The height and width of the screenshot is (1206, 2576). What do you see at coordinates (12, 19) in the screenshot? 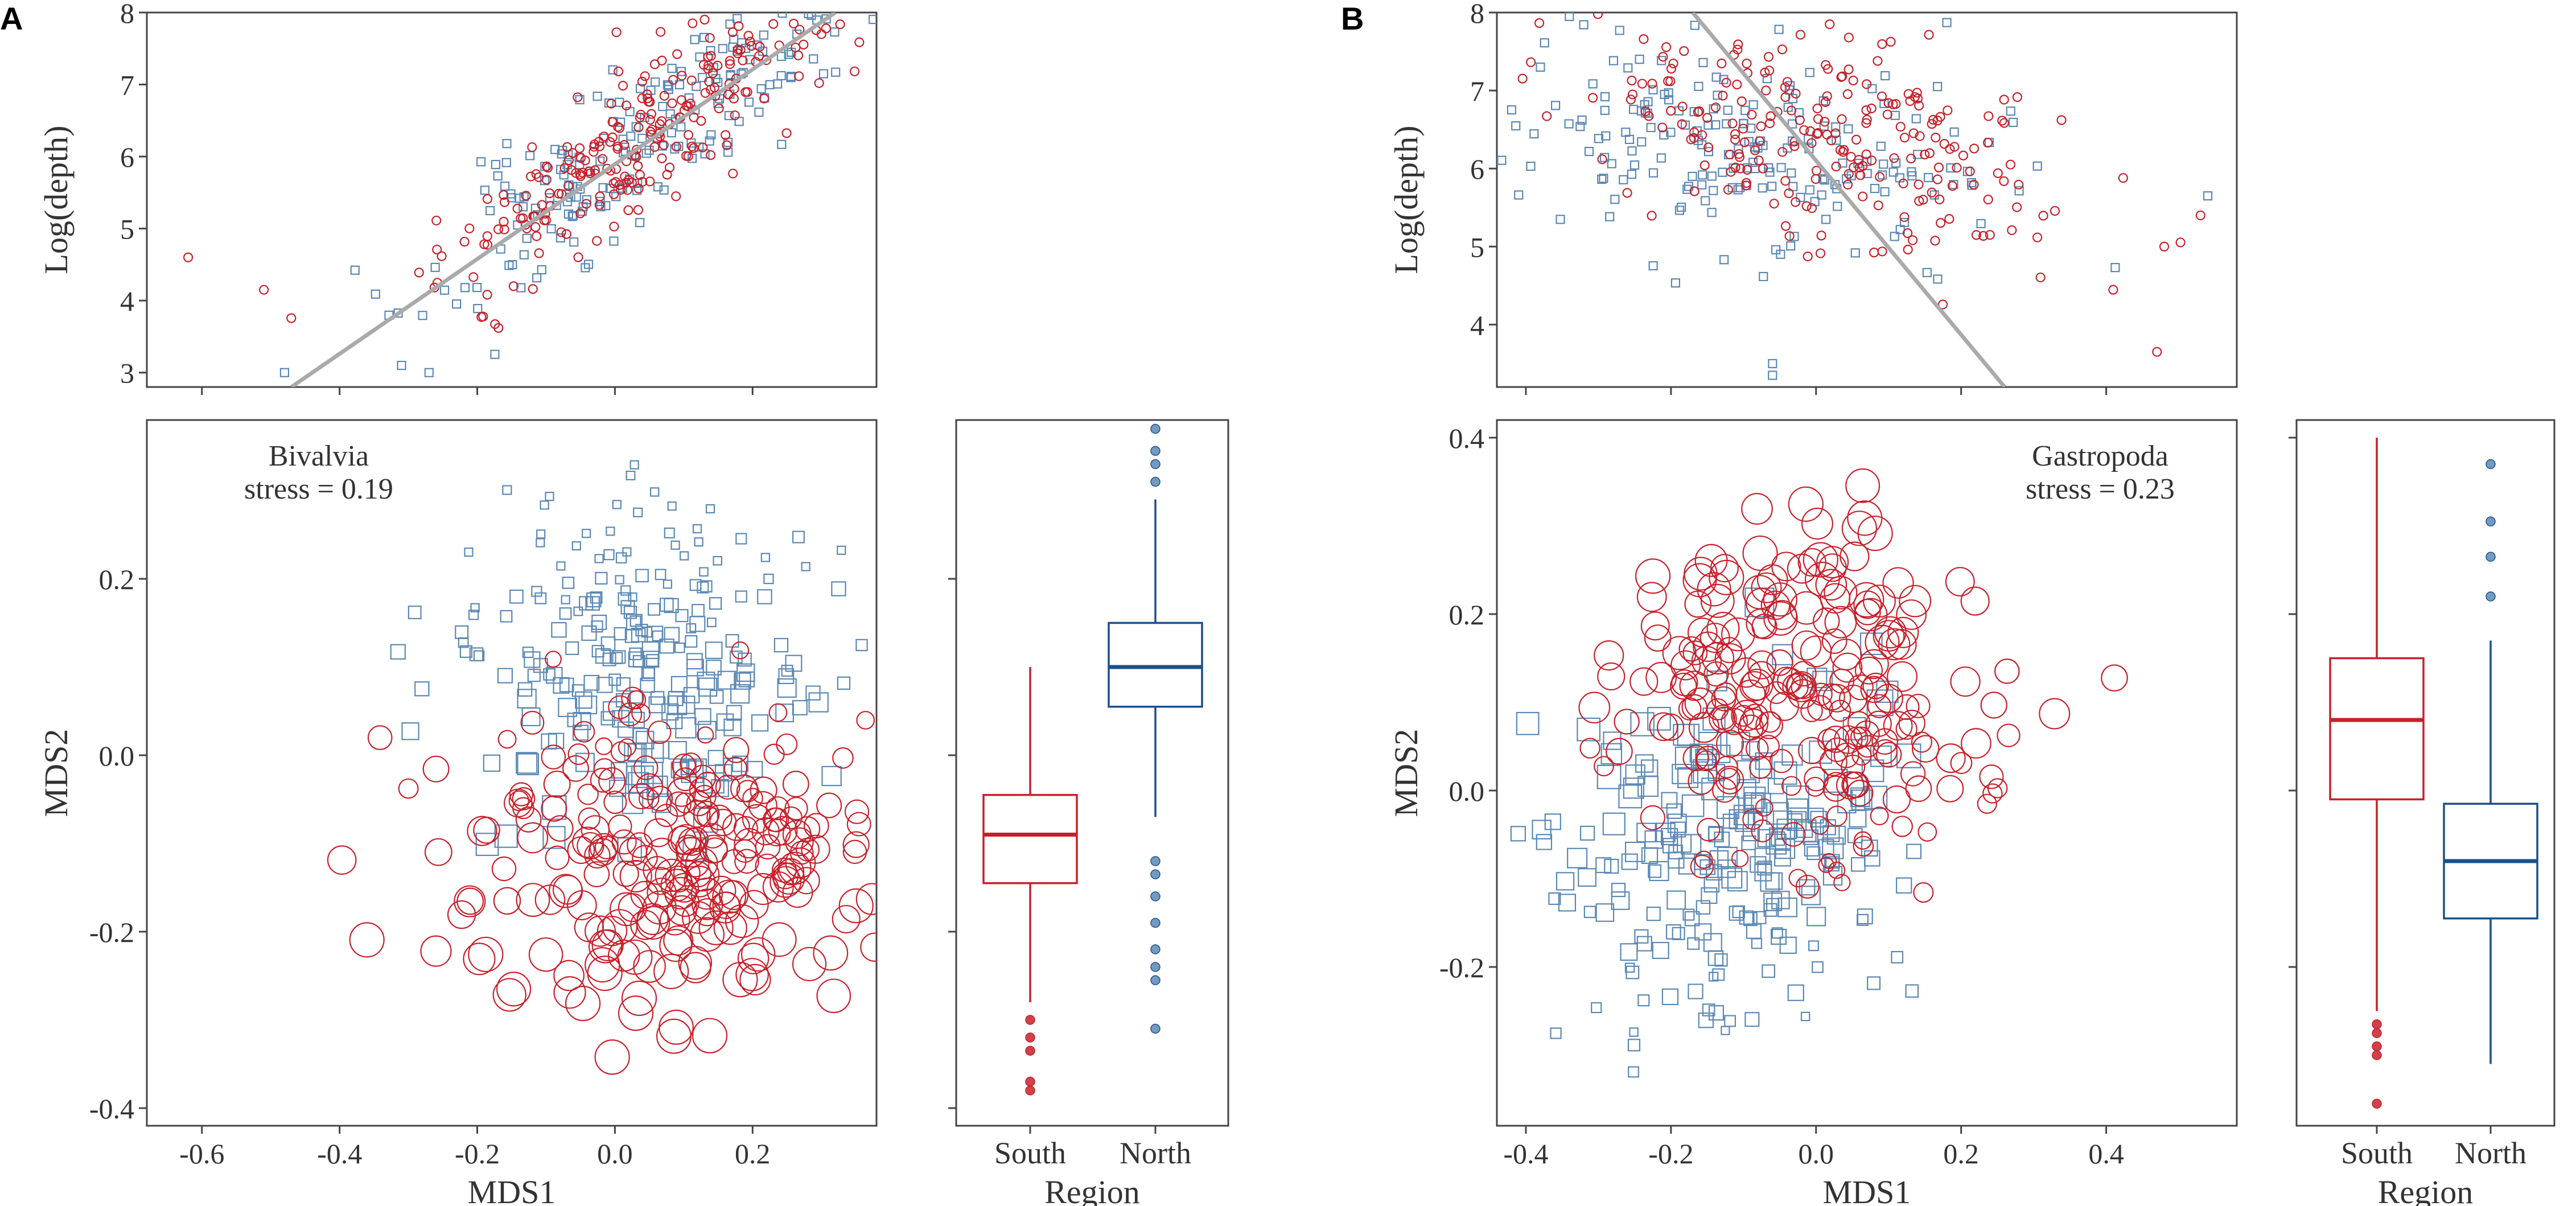
I see `panel-letter-a: A` at bounding box center [12, 19].